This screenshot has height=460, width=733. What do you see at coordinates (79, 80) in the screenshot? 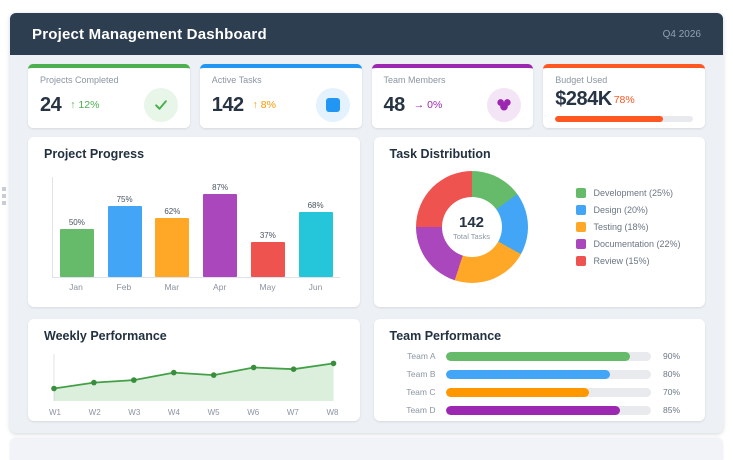
I see `kpi-label: Projects Completed` at bounding box center [79, 80].